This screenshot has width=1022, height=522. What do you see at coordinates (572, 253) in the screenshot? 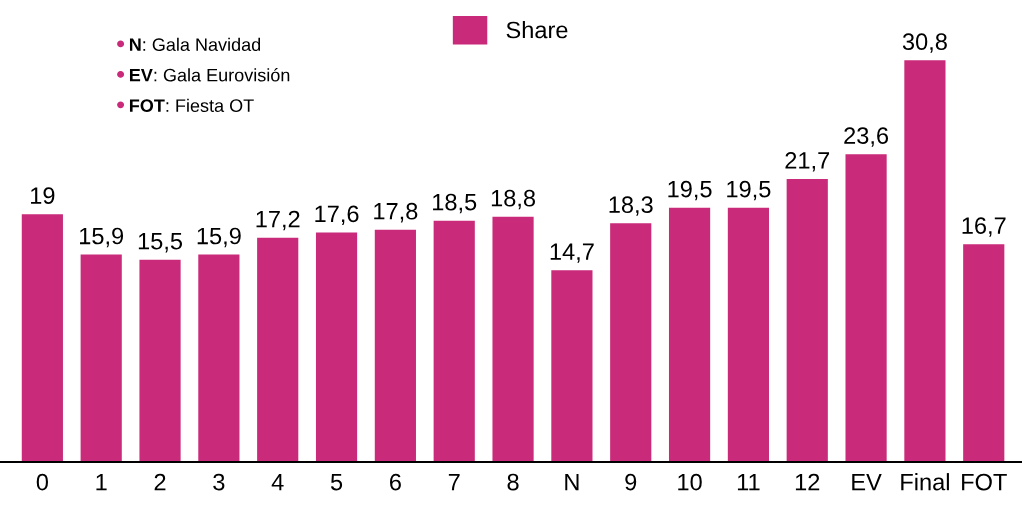
I see `data-label: 14,7` at bounding box center [572, 253].